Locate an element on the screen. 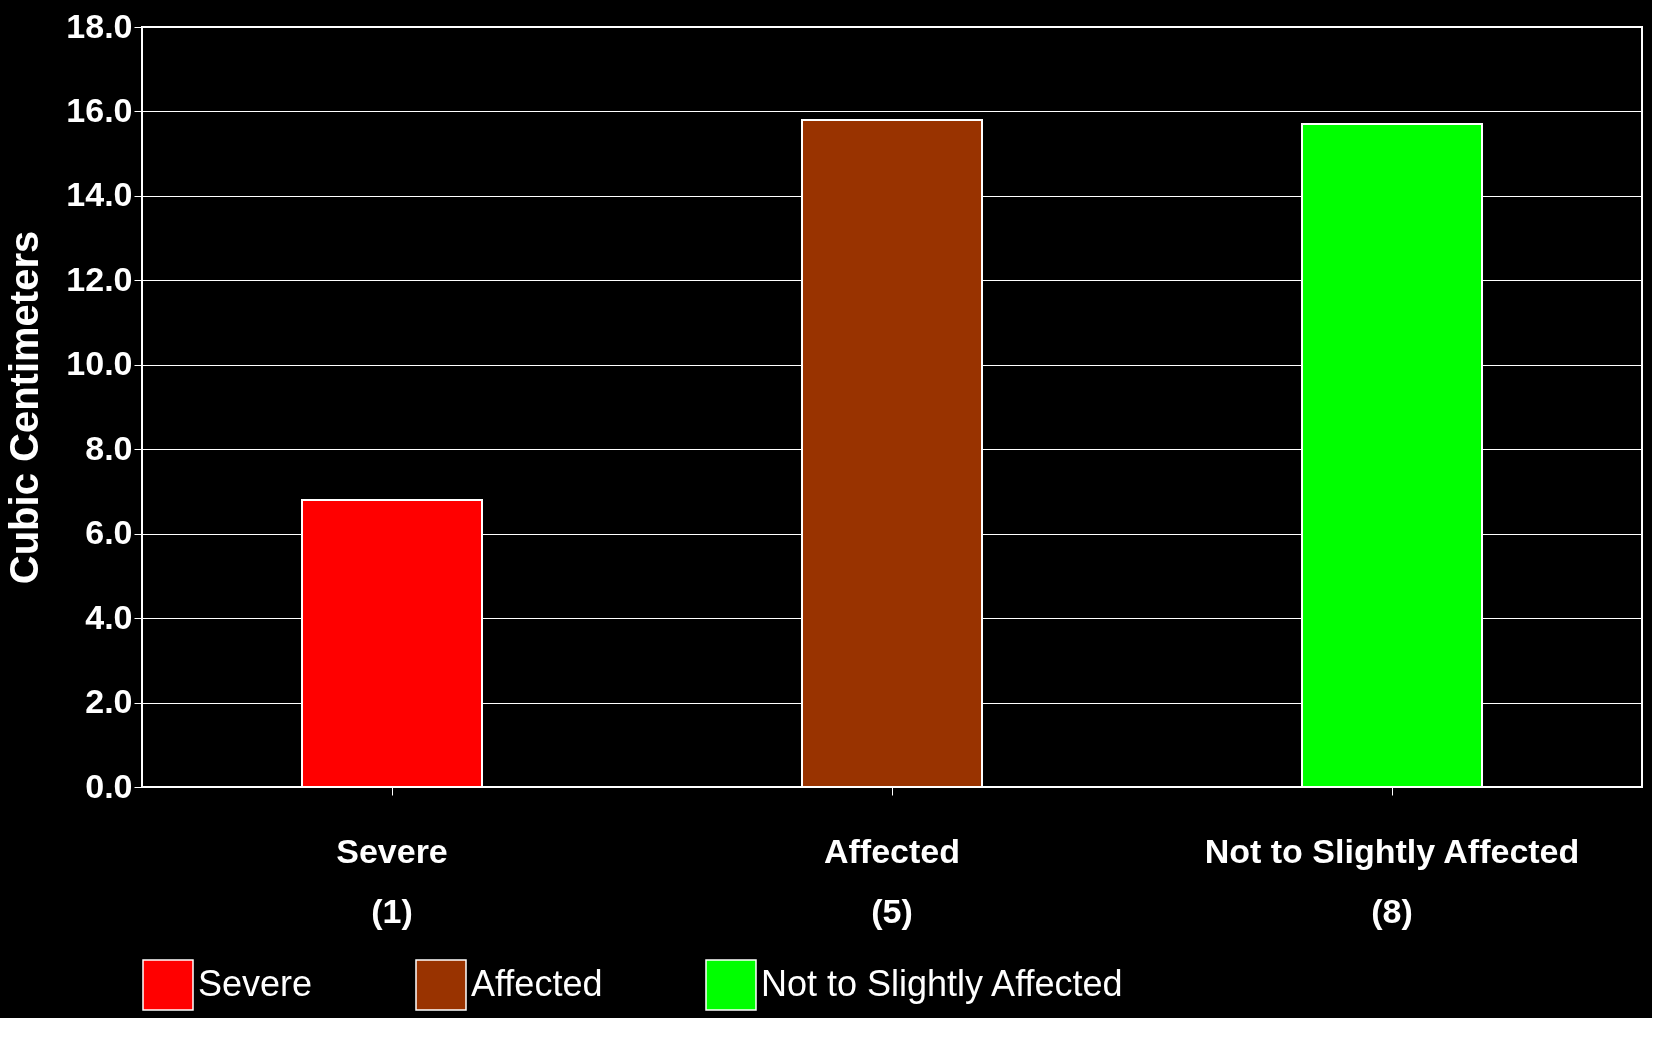  y-tick-label: 18.0 is located at coordinates (99, 25).